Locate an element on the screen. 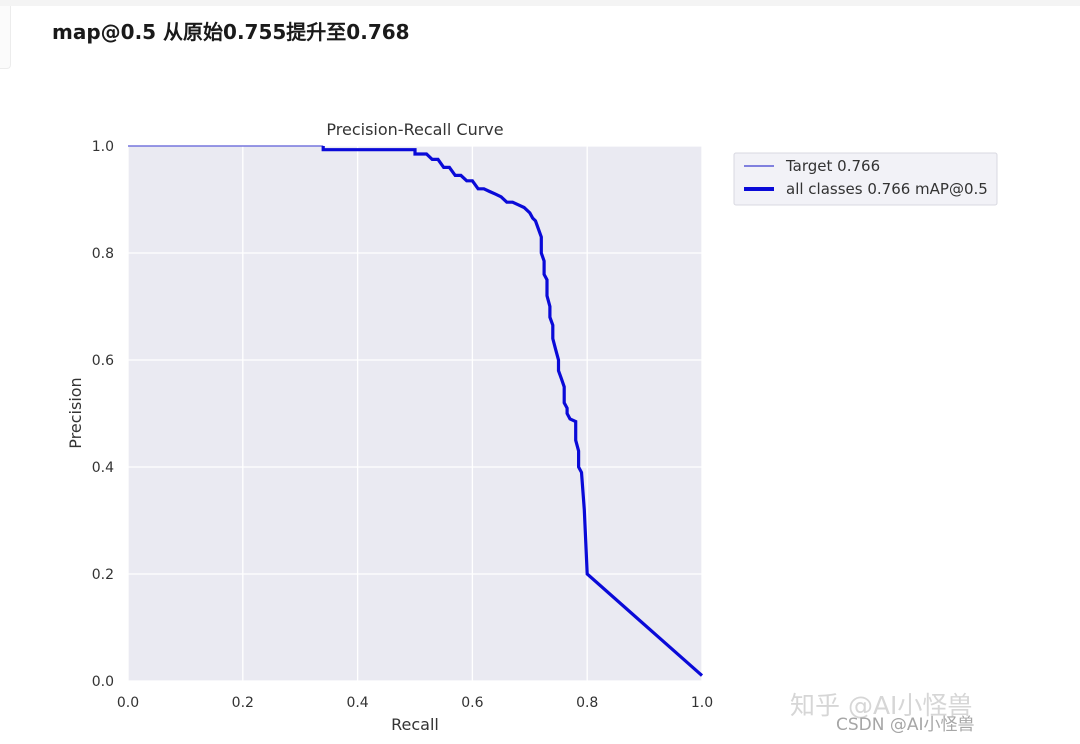  zhihu-watermark: 知乎 @AI小怪兽 is located at coordinates (881, 705).